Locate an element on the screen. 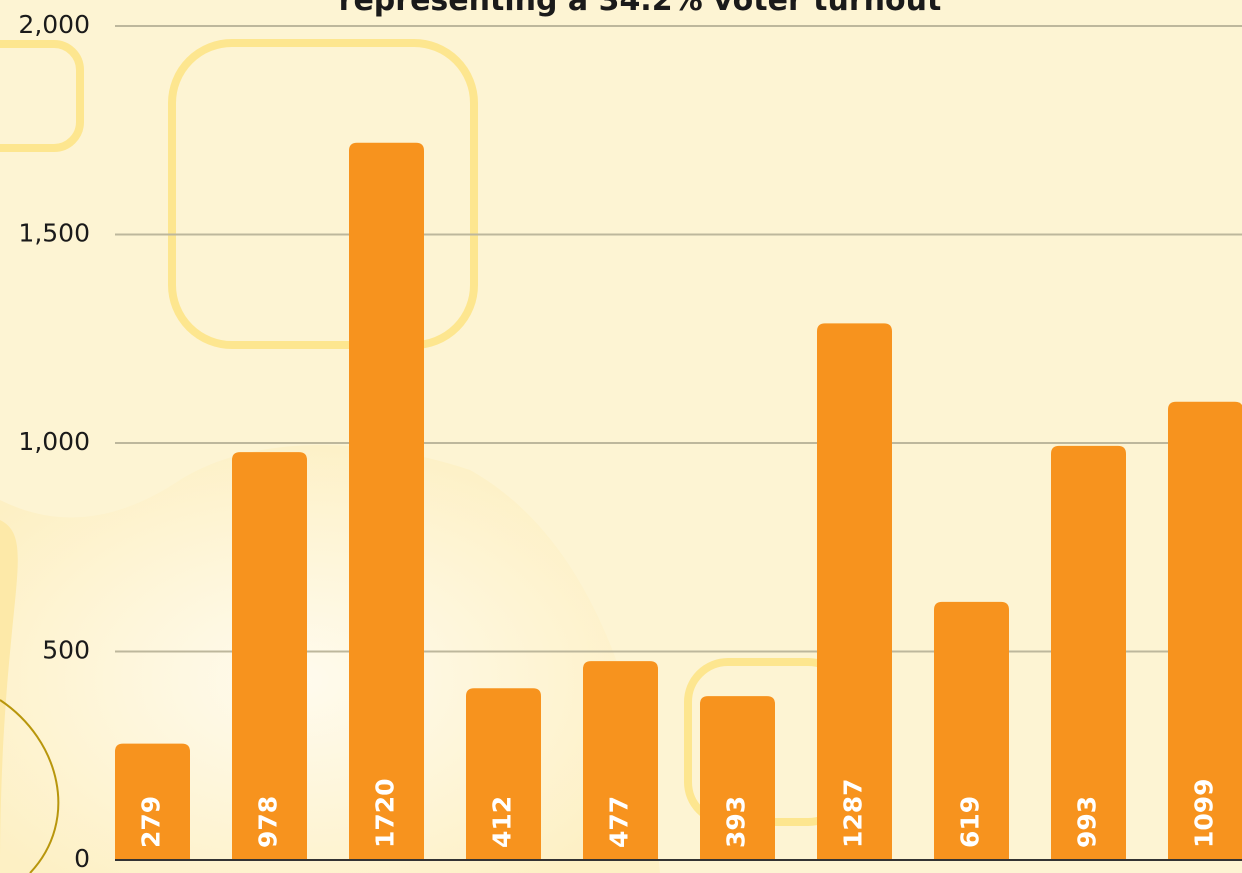 The image size is (1242, 873). decor-curve is located at coordinates (30, 786).